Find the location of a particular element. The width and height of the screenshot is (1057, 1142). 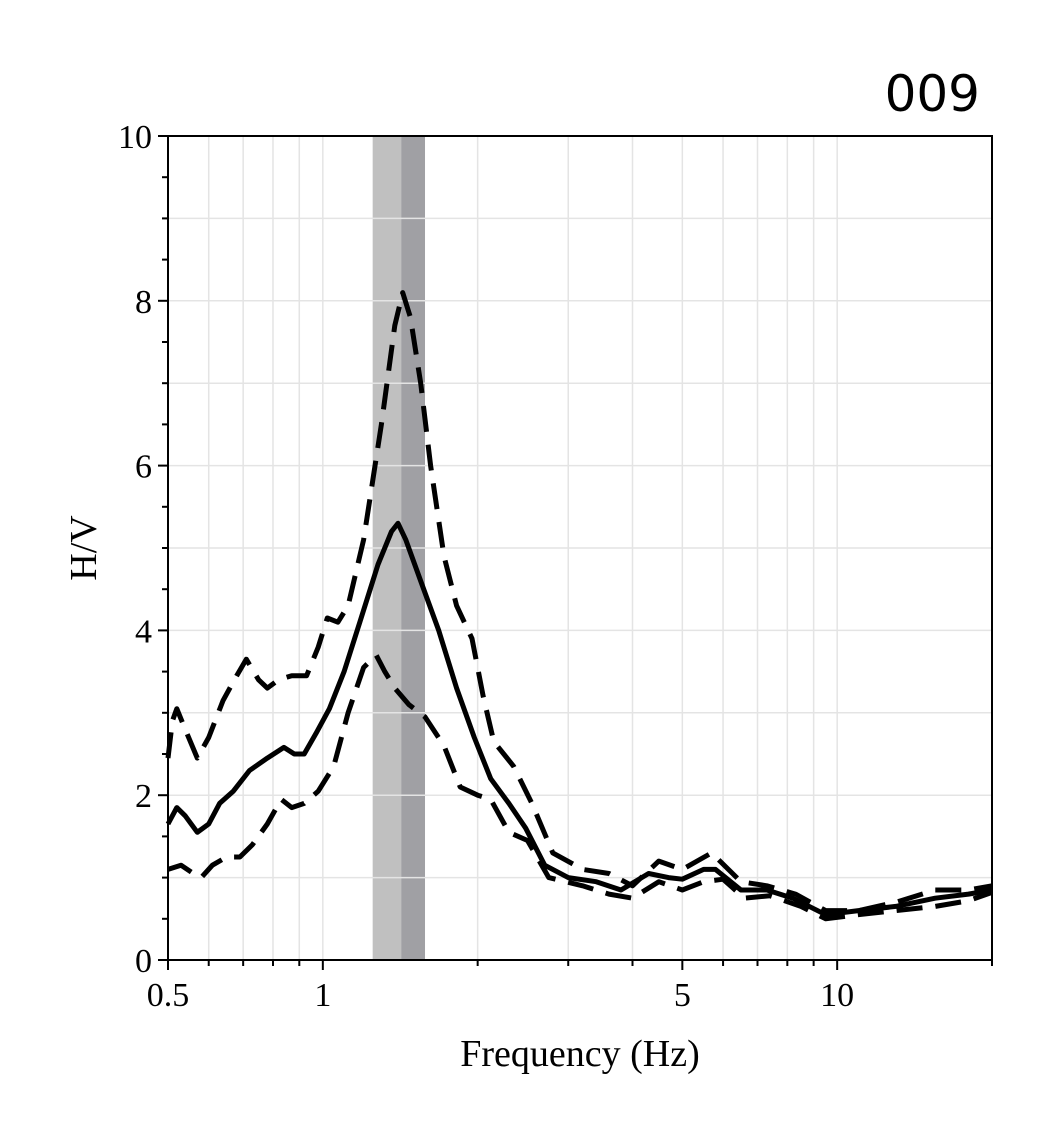

x-tick-label: 0.5 is located at coordinates (168, 995).